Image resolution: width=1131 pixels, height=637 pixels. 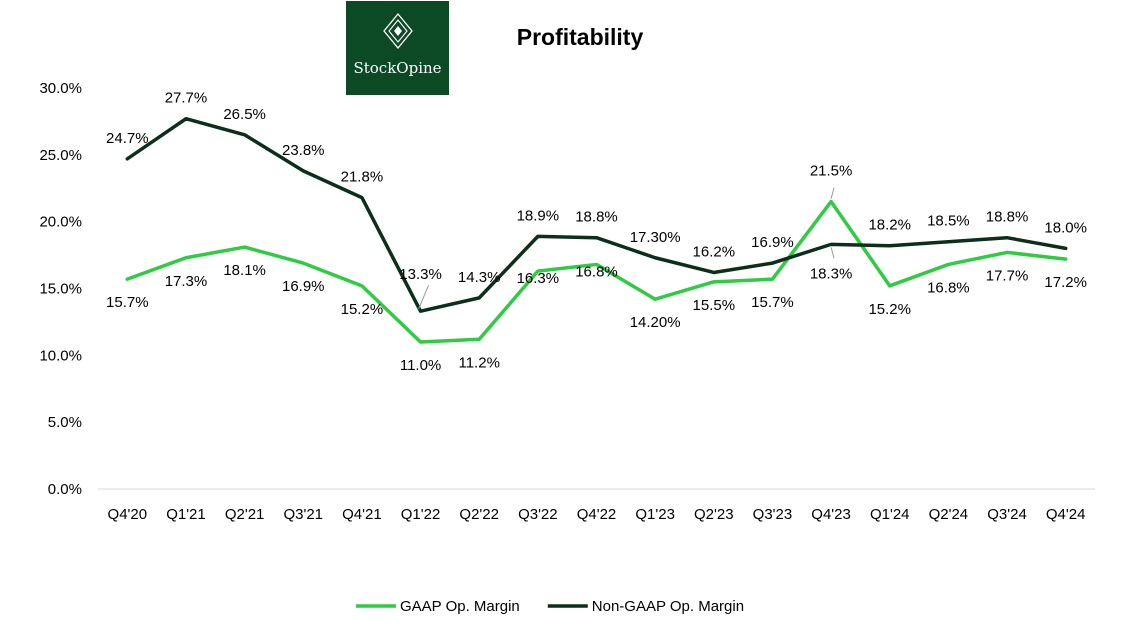 I want to click on nongaap-data-label: 14.3%, so click(x=479, y=277).